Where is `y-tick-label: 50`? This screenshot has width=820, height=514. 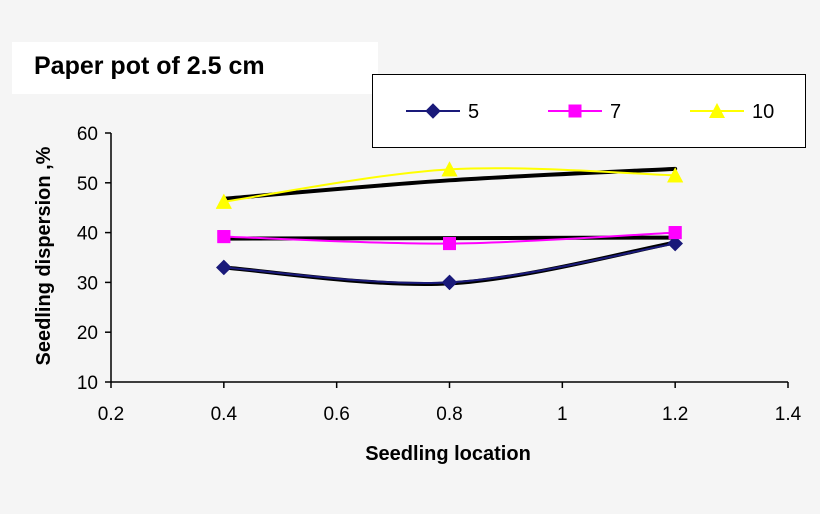 y-tick-label: 50 is located at coordinates (87, 184).